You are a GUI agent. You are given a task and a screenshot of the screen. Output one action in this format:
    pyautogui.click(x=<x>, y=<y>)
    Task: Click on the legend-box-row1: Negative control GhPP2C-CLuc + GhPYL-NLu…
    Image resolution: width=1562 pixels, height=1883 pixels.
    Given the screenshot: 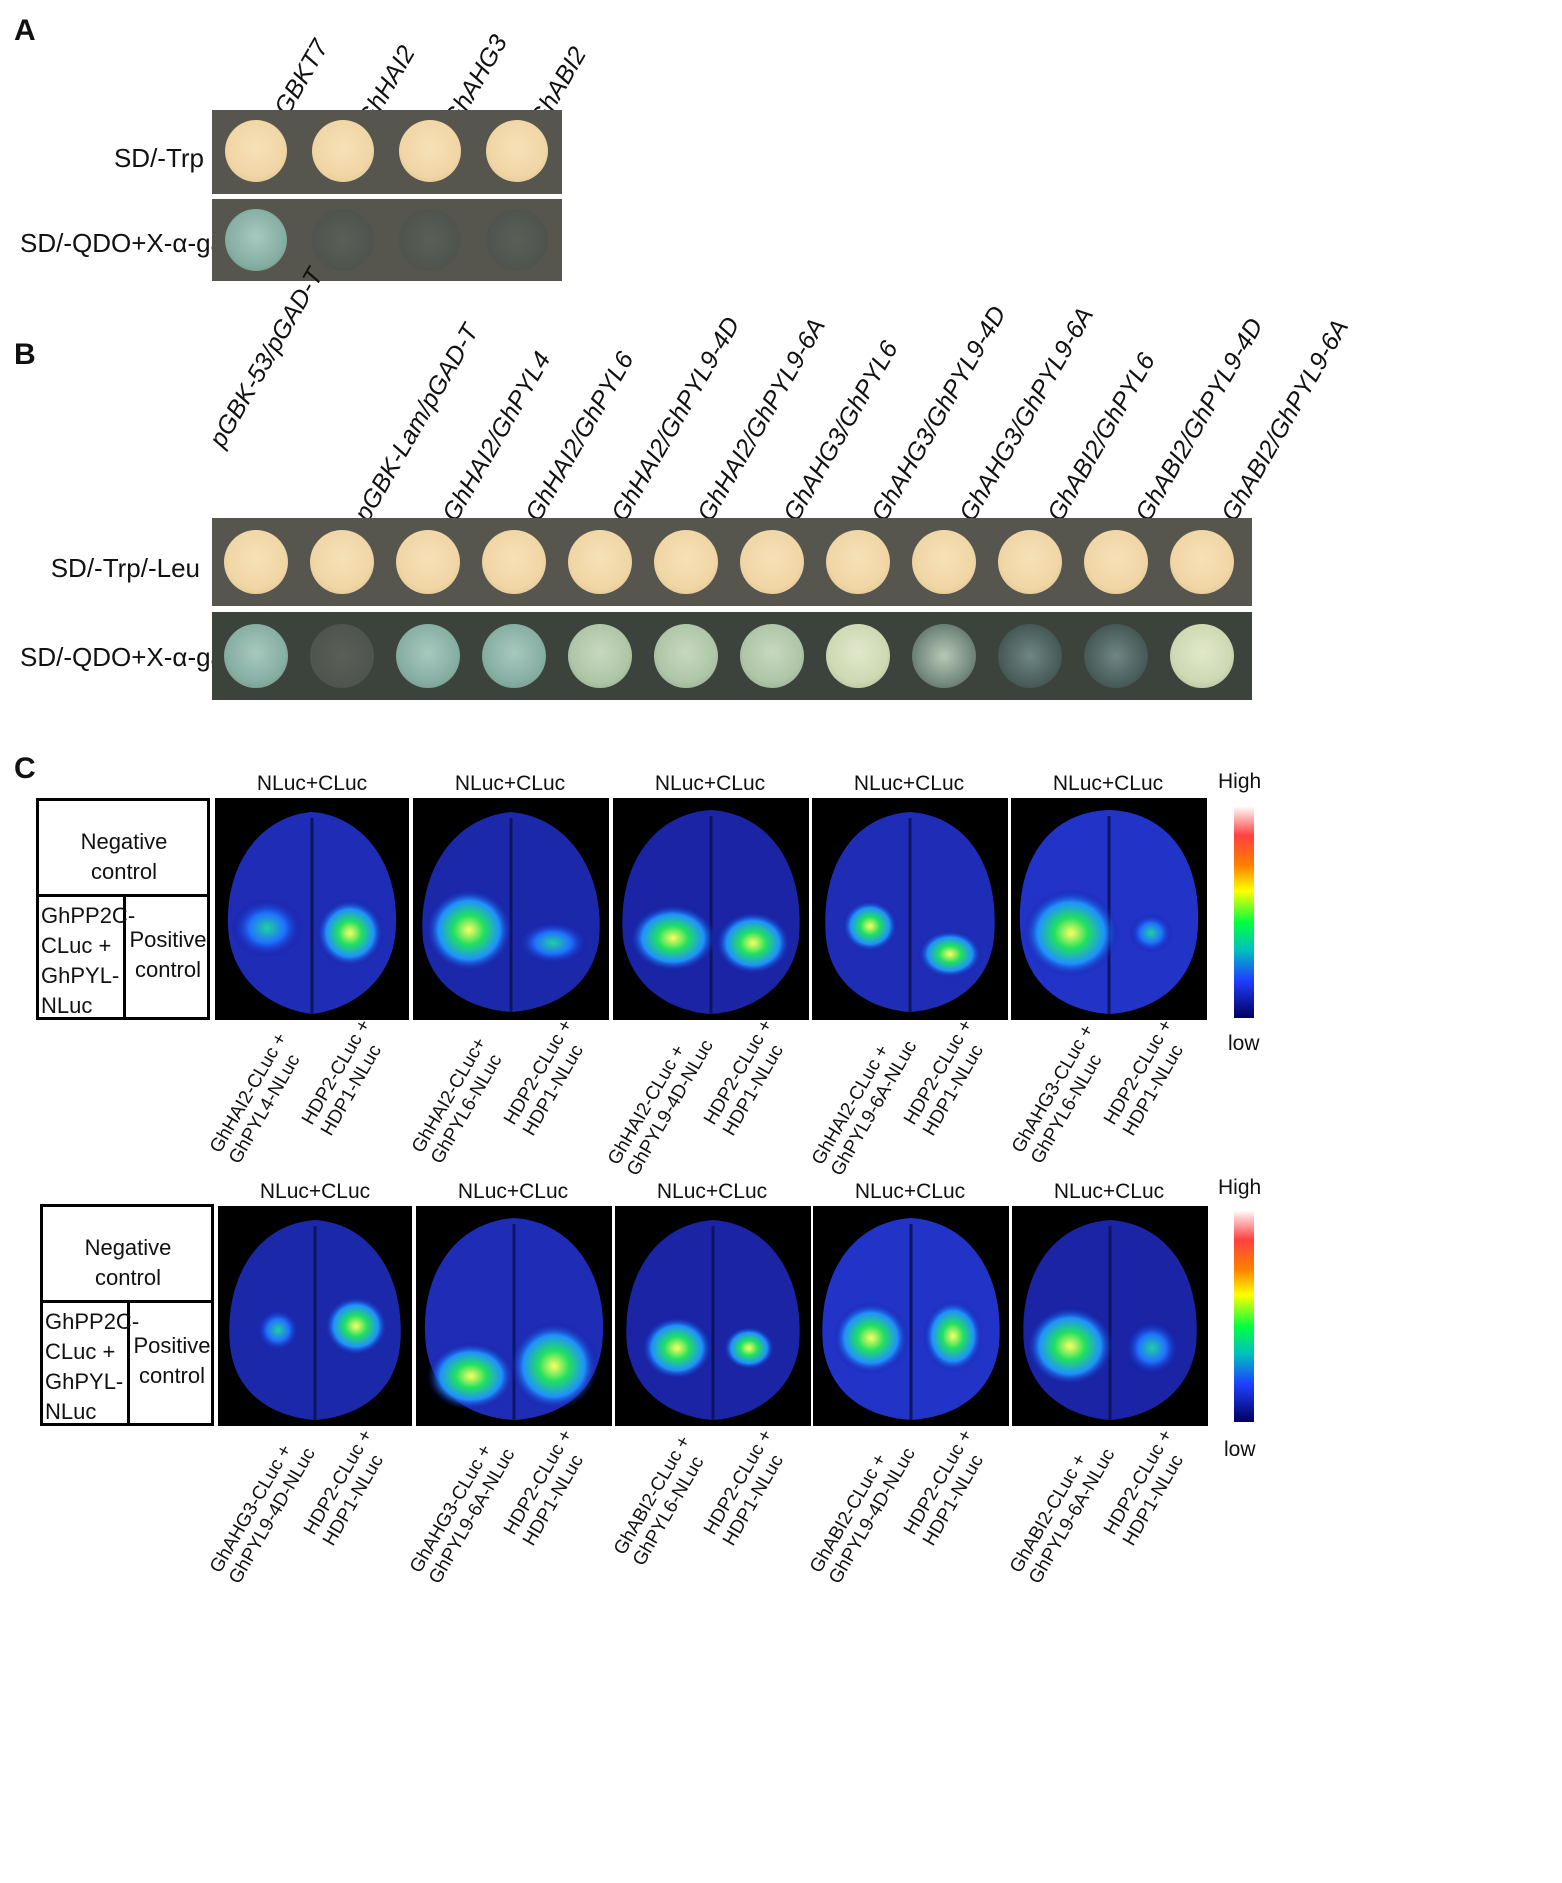 What is the action you would take?
    pyautogui.click(x=123, y=909)
    